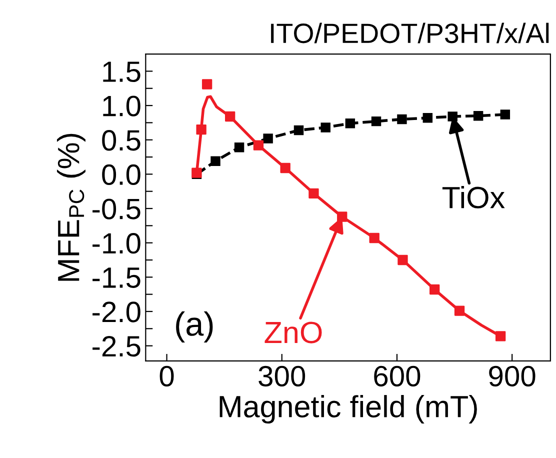  What do you see at coordinates (282, 376) in the screenshot?
I see `x-tick-label: 300` at bounding box center [282, 376].